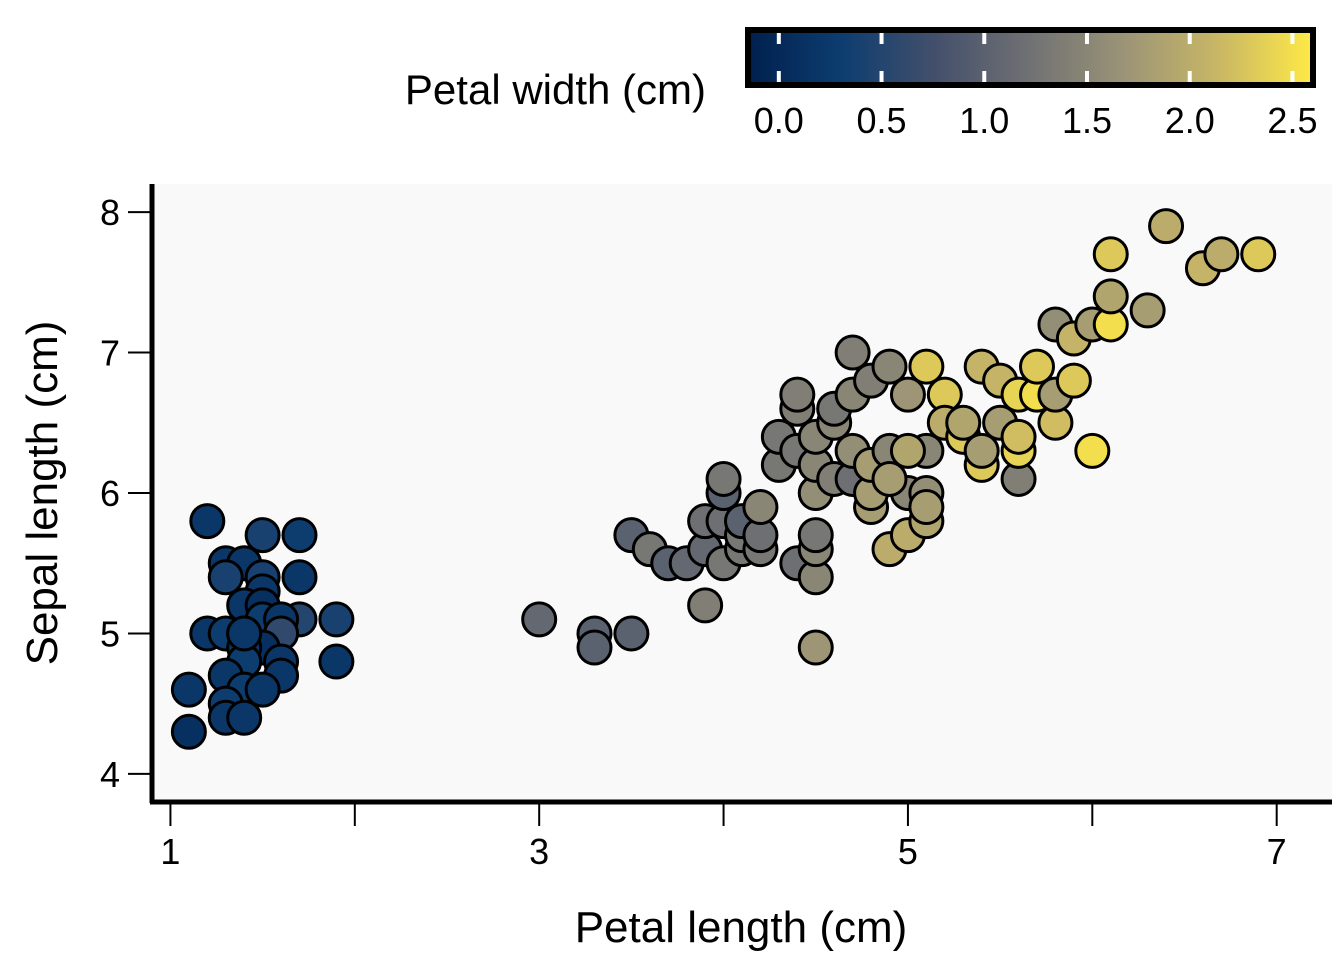 Image resolution: width=1344 pixels, height=960 pixels. Describe the element at coordinates (1277, 851) in the screenshot. I see `x-tick-label: 7` at that location.